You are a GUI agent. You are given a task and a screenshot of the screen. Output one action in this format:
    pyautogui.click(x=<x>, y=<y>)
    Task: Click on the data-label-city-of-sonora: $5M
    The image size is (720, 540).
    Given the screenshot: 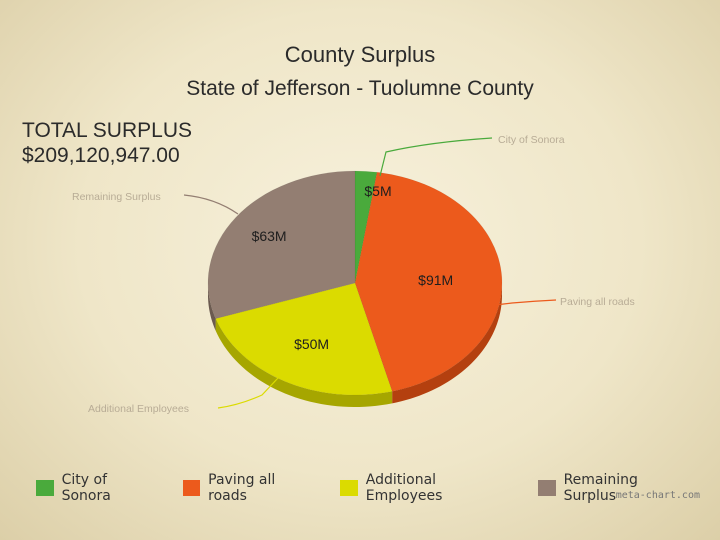 What is the action you would take?
    pyautogui.click(x=377, y=191)
    